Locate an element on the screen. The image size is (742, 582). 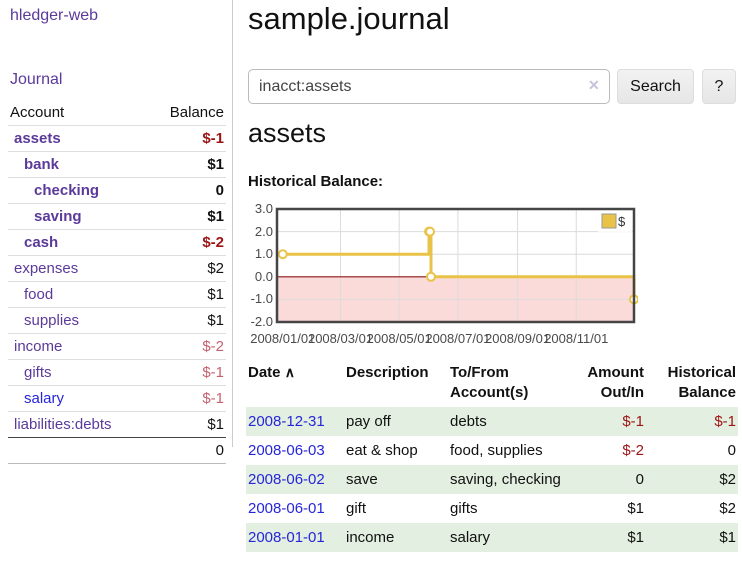
account-row: assets $-1 is located at coordinates (117, 138).